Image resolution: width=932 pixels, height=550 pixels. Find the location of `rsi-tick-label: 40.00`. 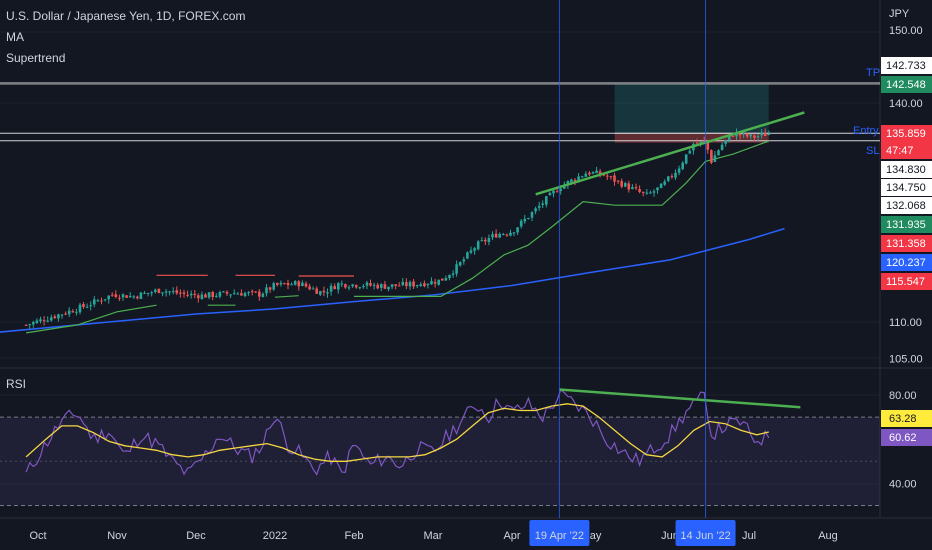

rsi-tick-label: 40.00 is located at coordinates (903, 484).